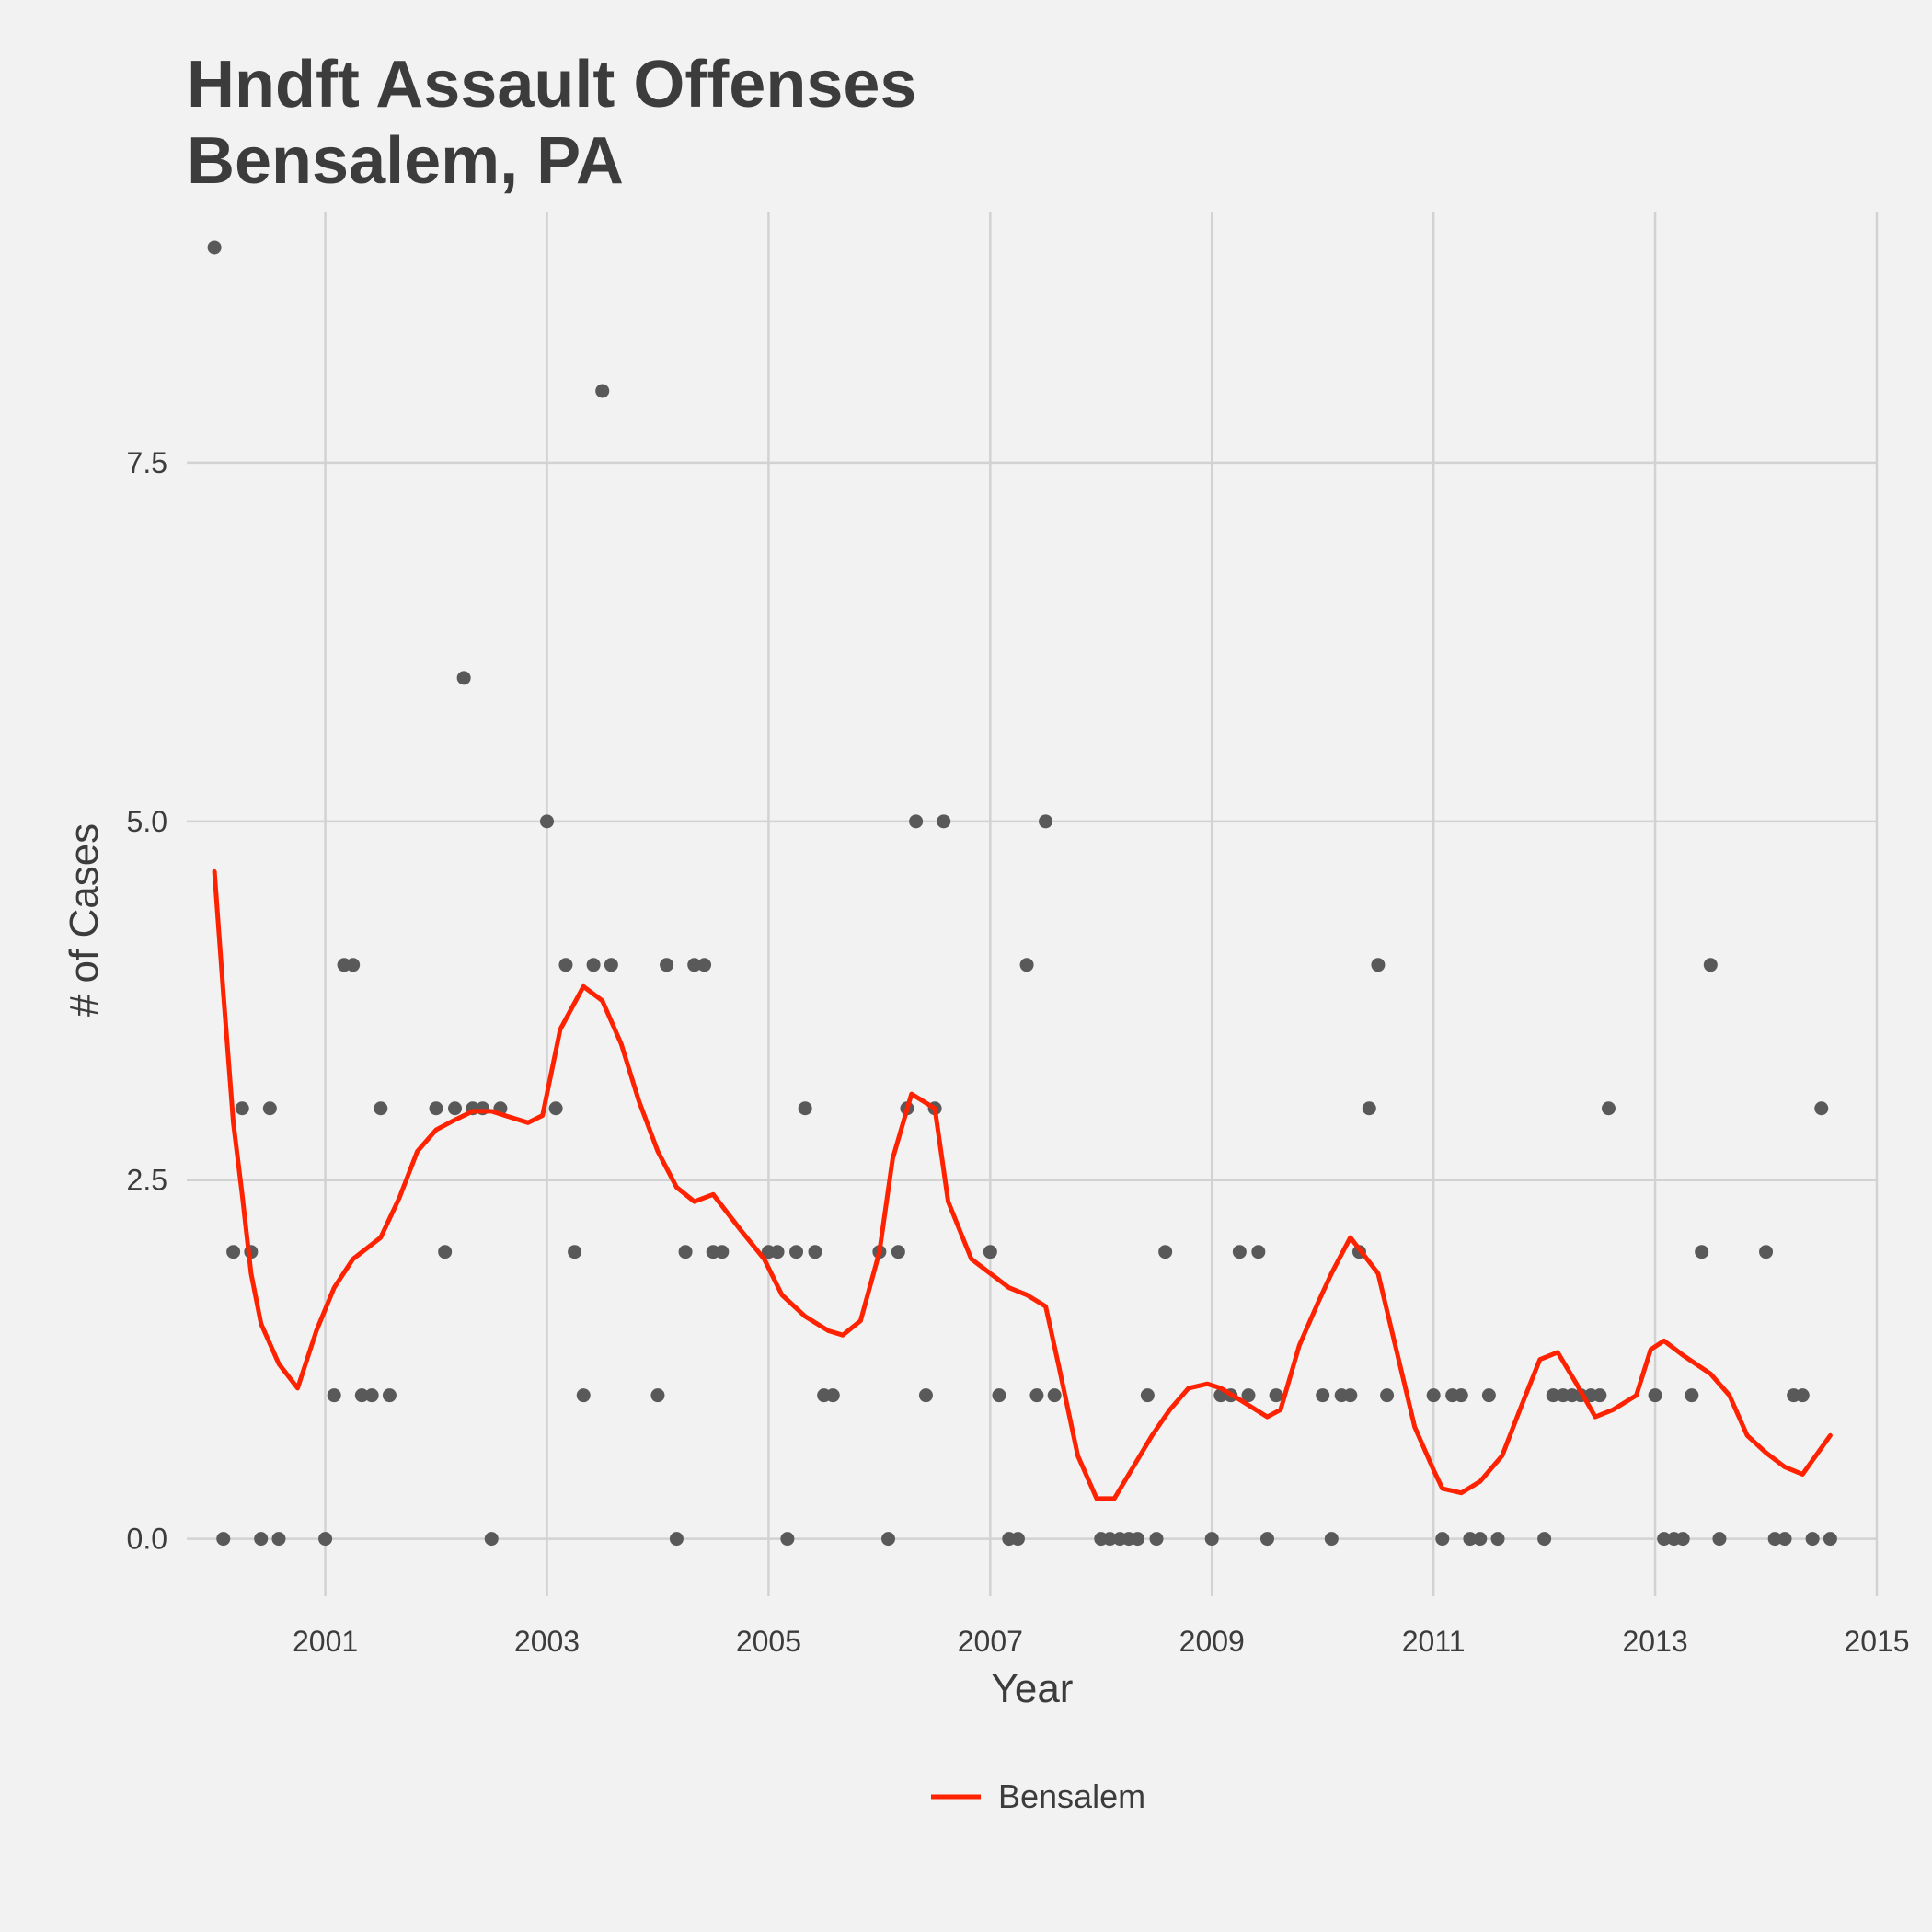 The width and height of the screenshot is (1932, 1932). I want to click on chart-title-line-1: Hndft Assault Offenses, so click(551, 84).